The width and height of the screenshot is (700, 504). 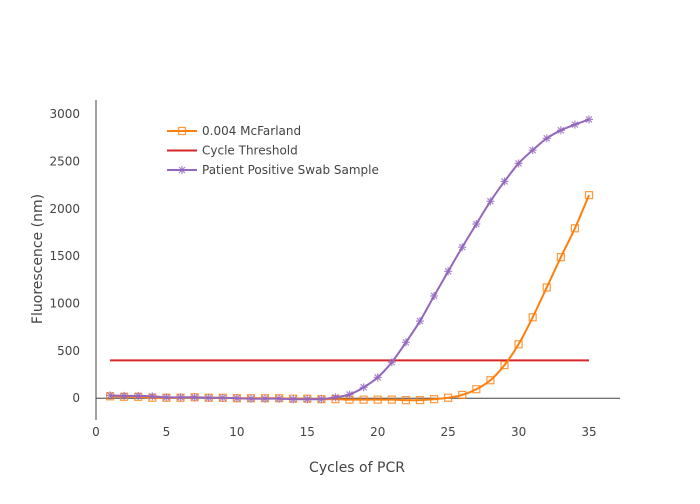 What do you see at coordinates (357, 468) in the screenshot?
I see `x-axis-title: Cycles of PCR` at bounding box center [357, 468].